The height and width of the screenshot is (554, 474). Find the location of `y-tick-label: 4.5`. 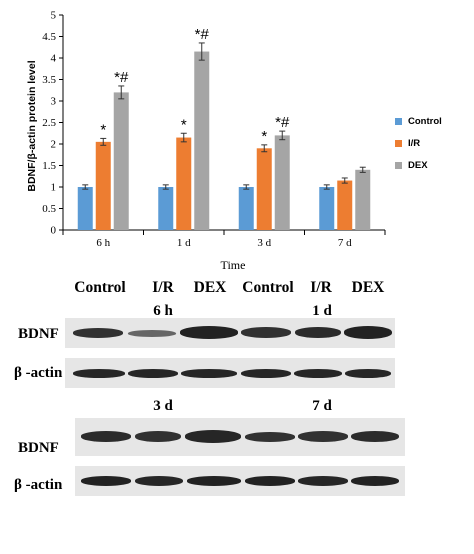

y-tick-label: 4.5 is located at coordinates (49, 37).